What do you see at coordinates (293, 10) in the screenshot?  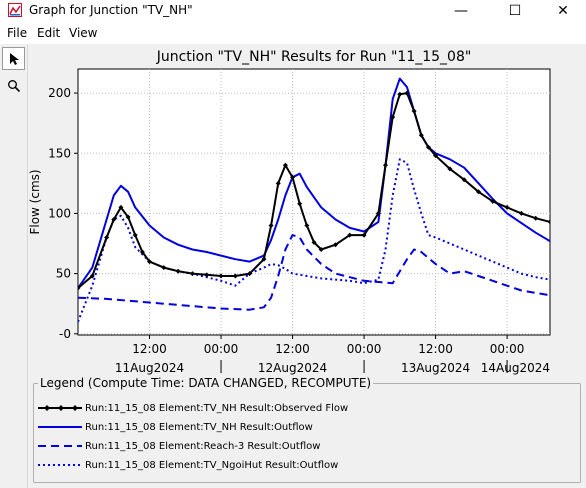 I see `title-bar: Graph for Junction "TV_NH" — ☐ ✕` at bounding box center [293, 10].